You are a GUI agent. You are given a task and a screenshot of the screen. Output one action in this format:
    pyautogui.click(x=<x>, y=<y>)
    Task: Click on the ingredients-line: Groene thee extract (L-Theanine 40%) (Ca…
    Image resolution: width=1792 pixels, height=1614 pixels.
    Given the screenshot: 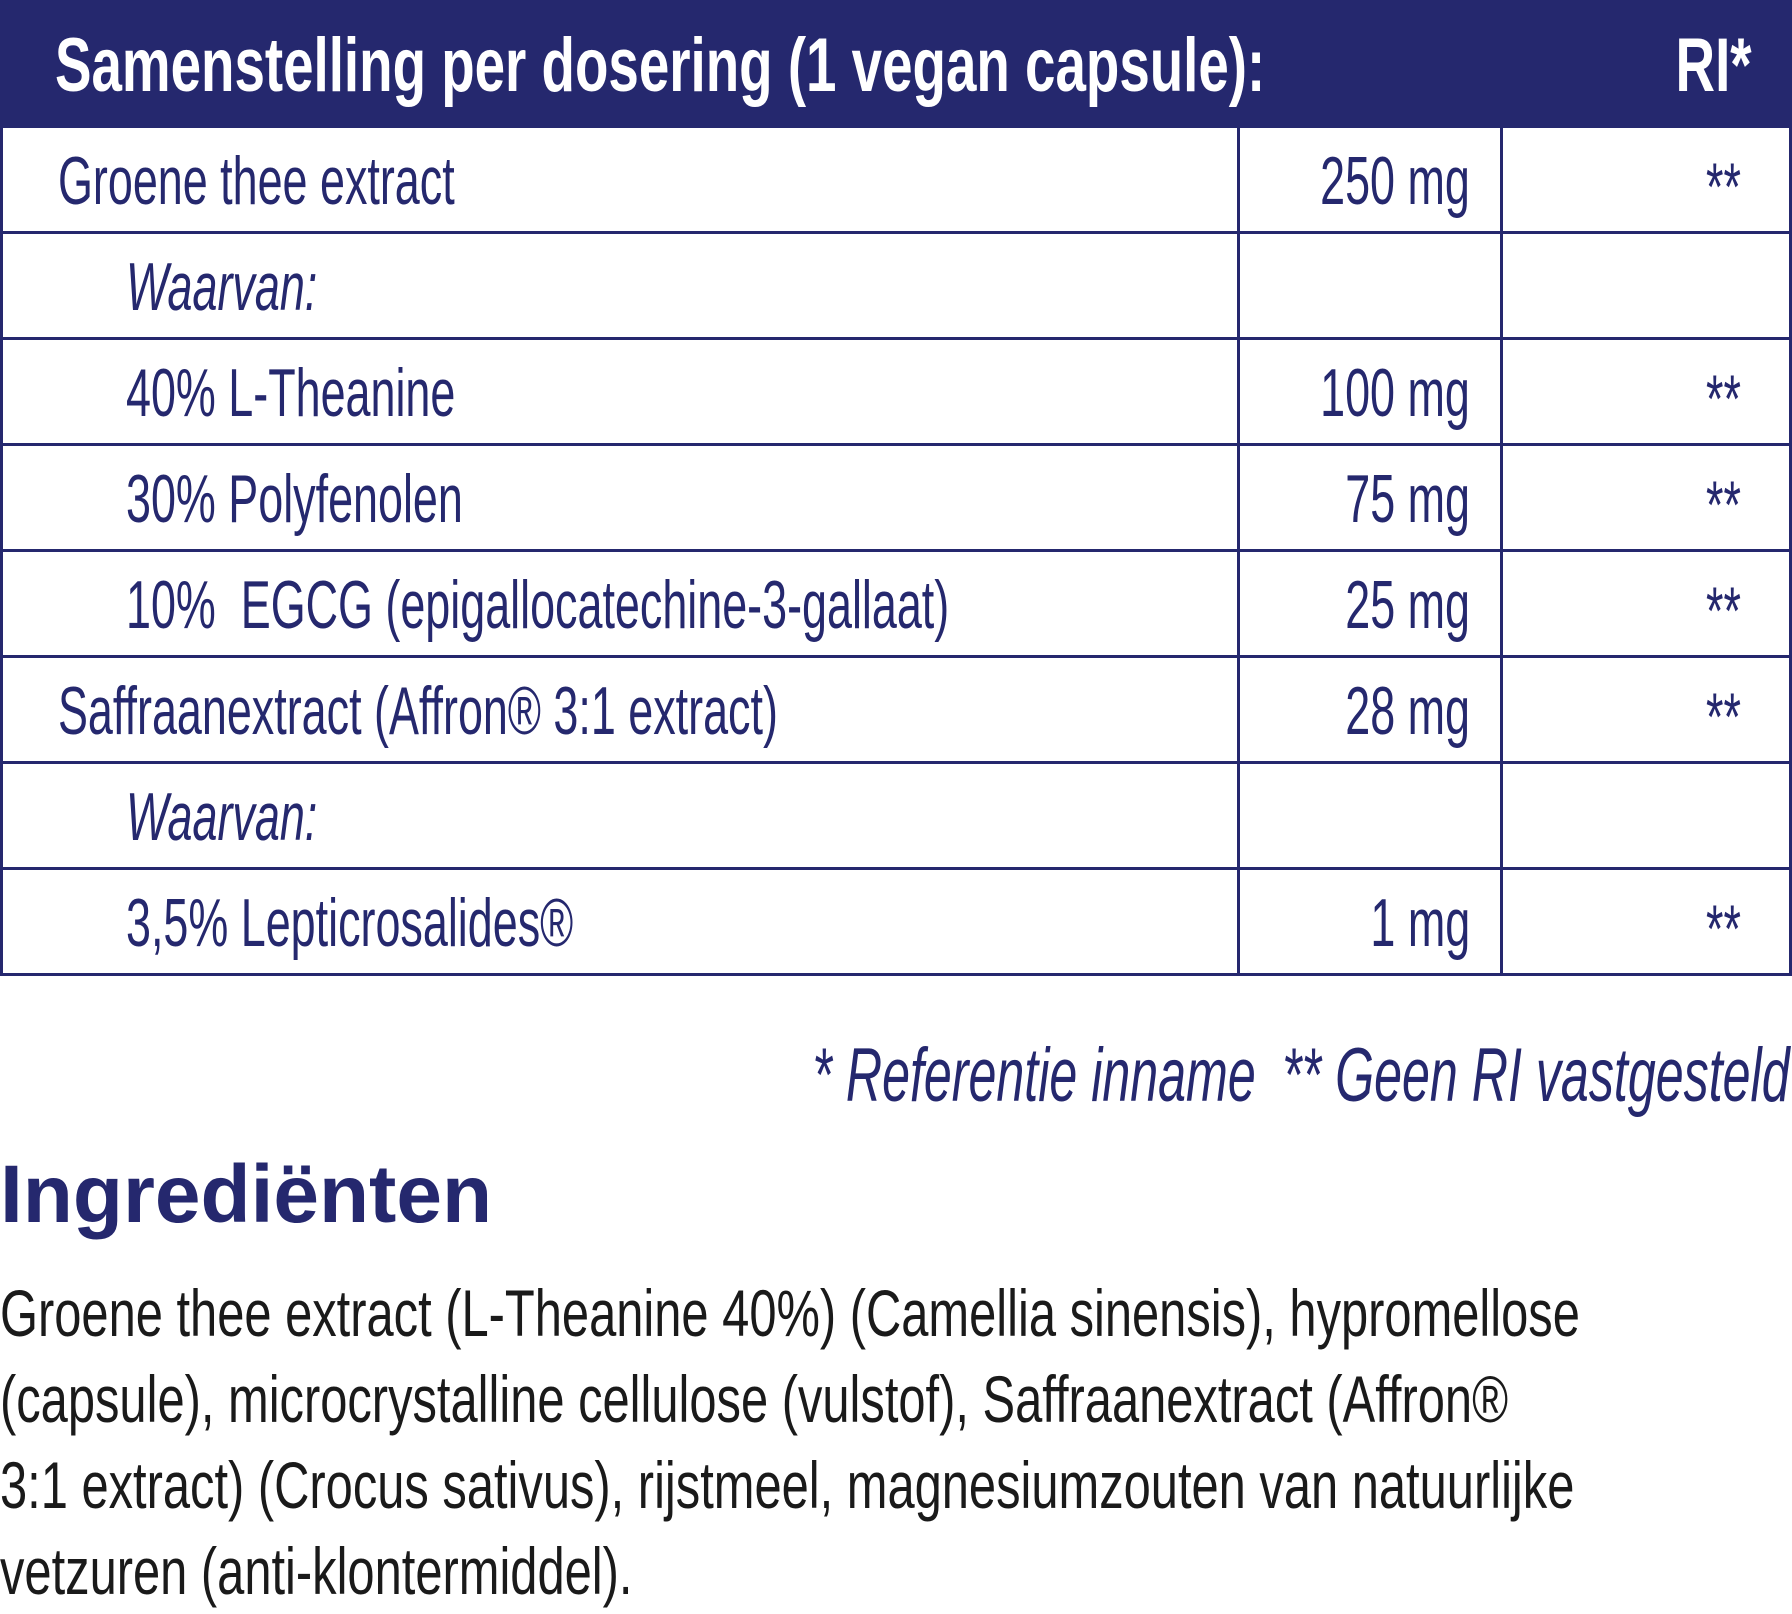 What is the action you would take?
    pyautogui.click(x=790, y=1313)
    